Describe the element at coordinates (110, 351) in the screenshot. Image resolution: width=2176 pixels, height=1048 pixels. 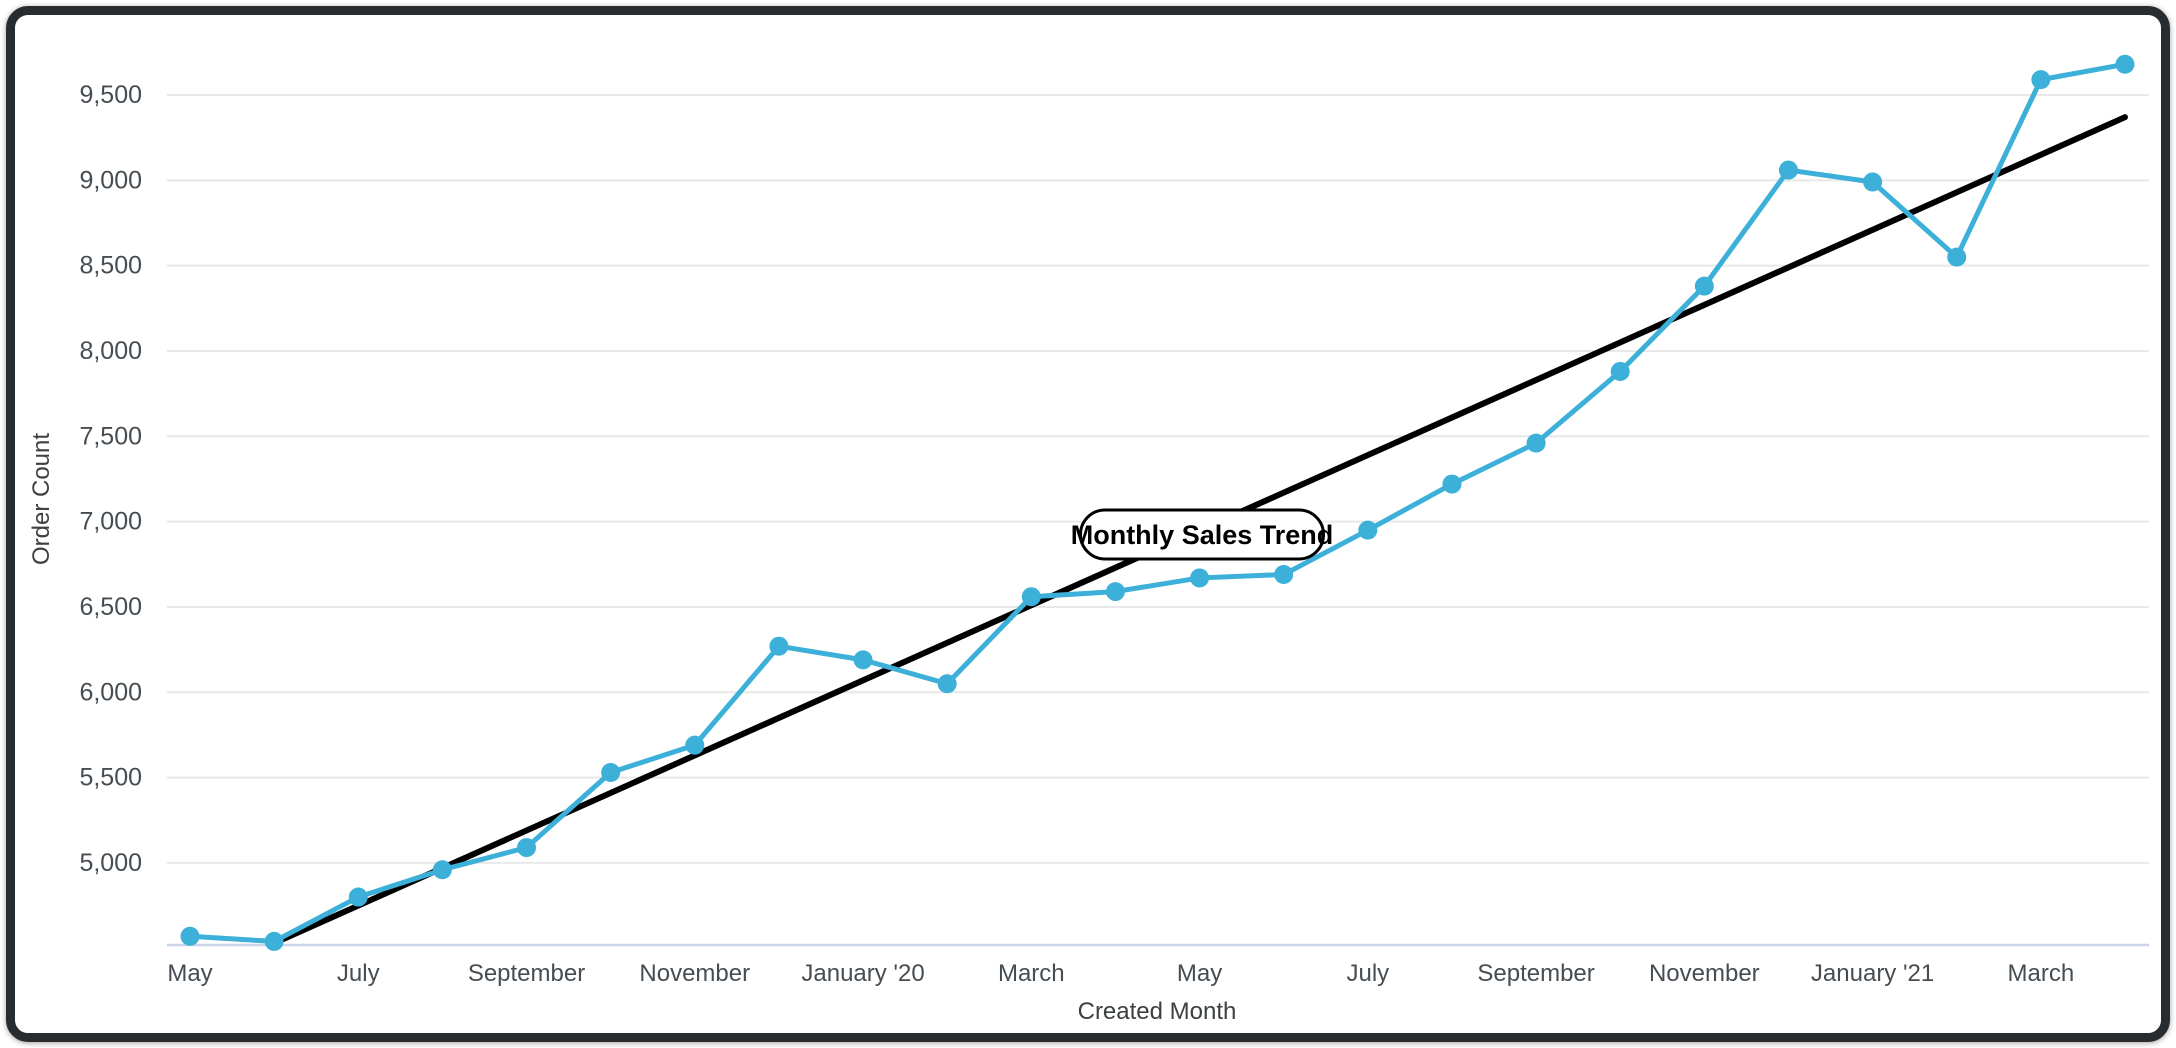
I see `y-axis-tick-label: 8,000` at that location.